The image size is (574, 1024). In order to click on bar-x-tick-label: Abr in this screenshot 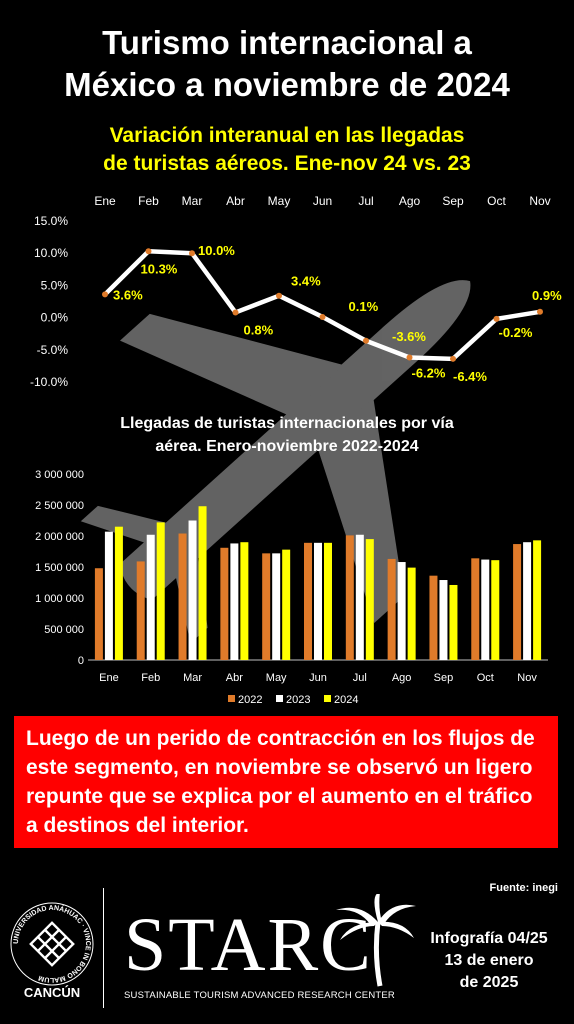, I will do `click(234, 678)`.